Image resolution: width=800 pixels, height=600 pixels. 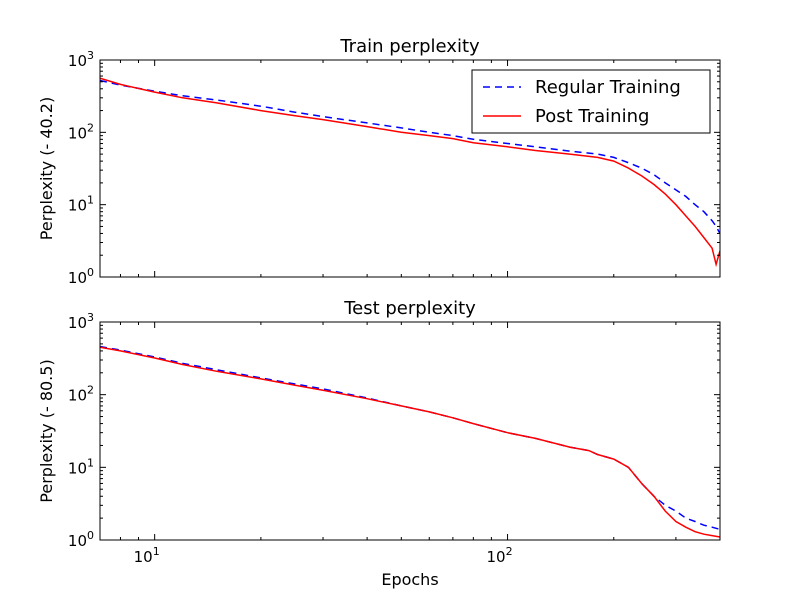 I want to click on x-tick-label: 10², so click(x=499, y=555).